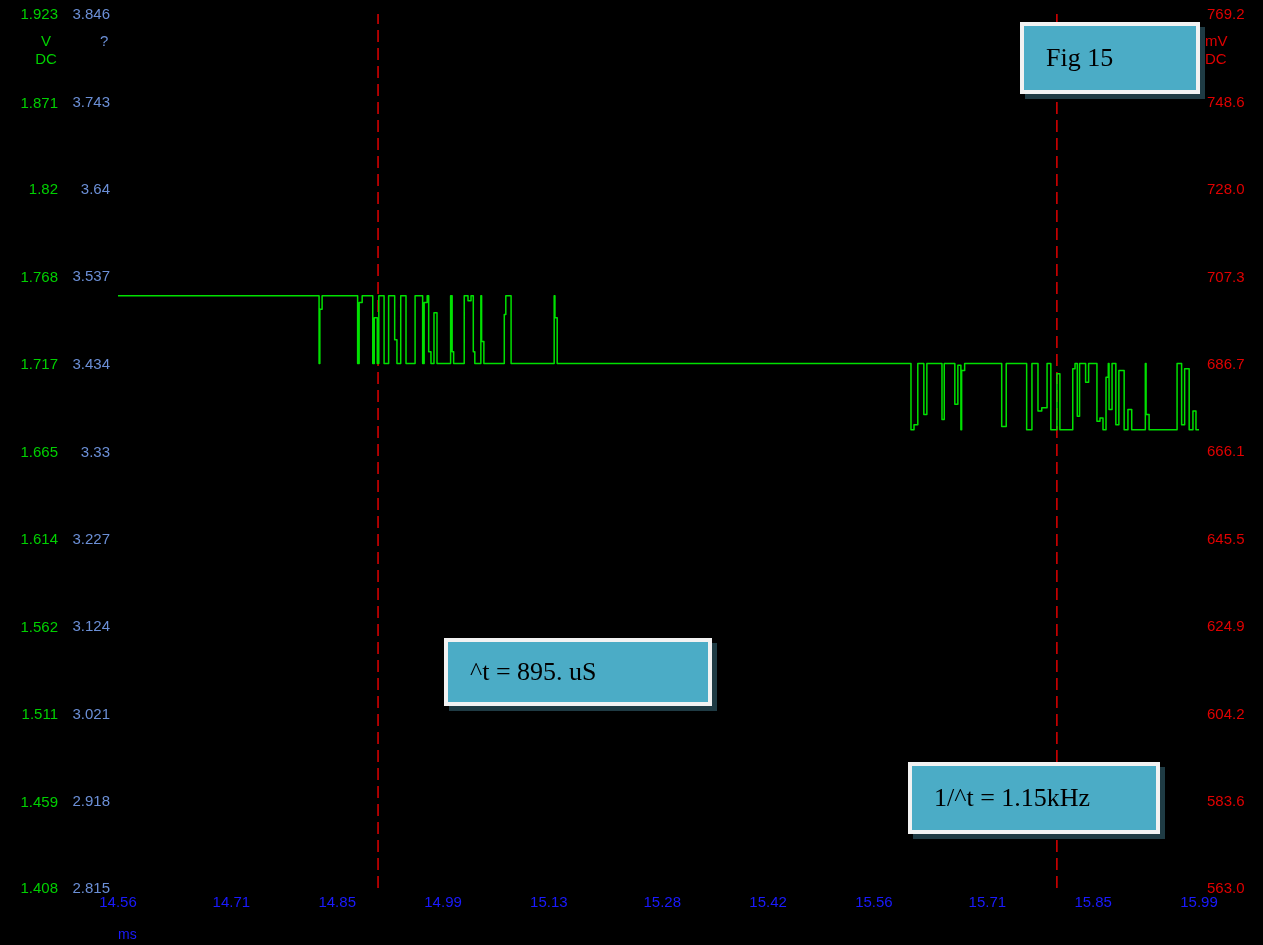  Describe the element at coordinates (874, 901) in the screenshot. I see `x-tick-label: 15.56` at that location.